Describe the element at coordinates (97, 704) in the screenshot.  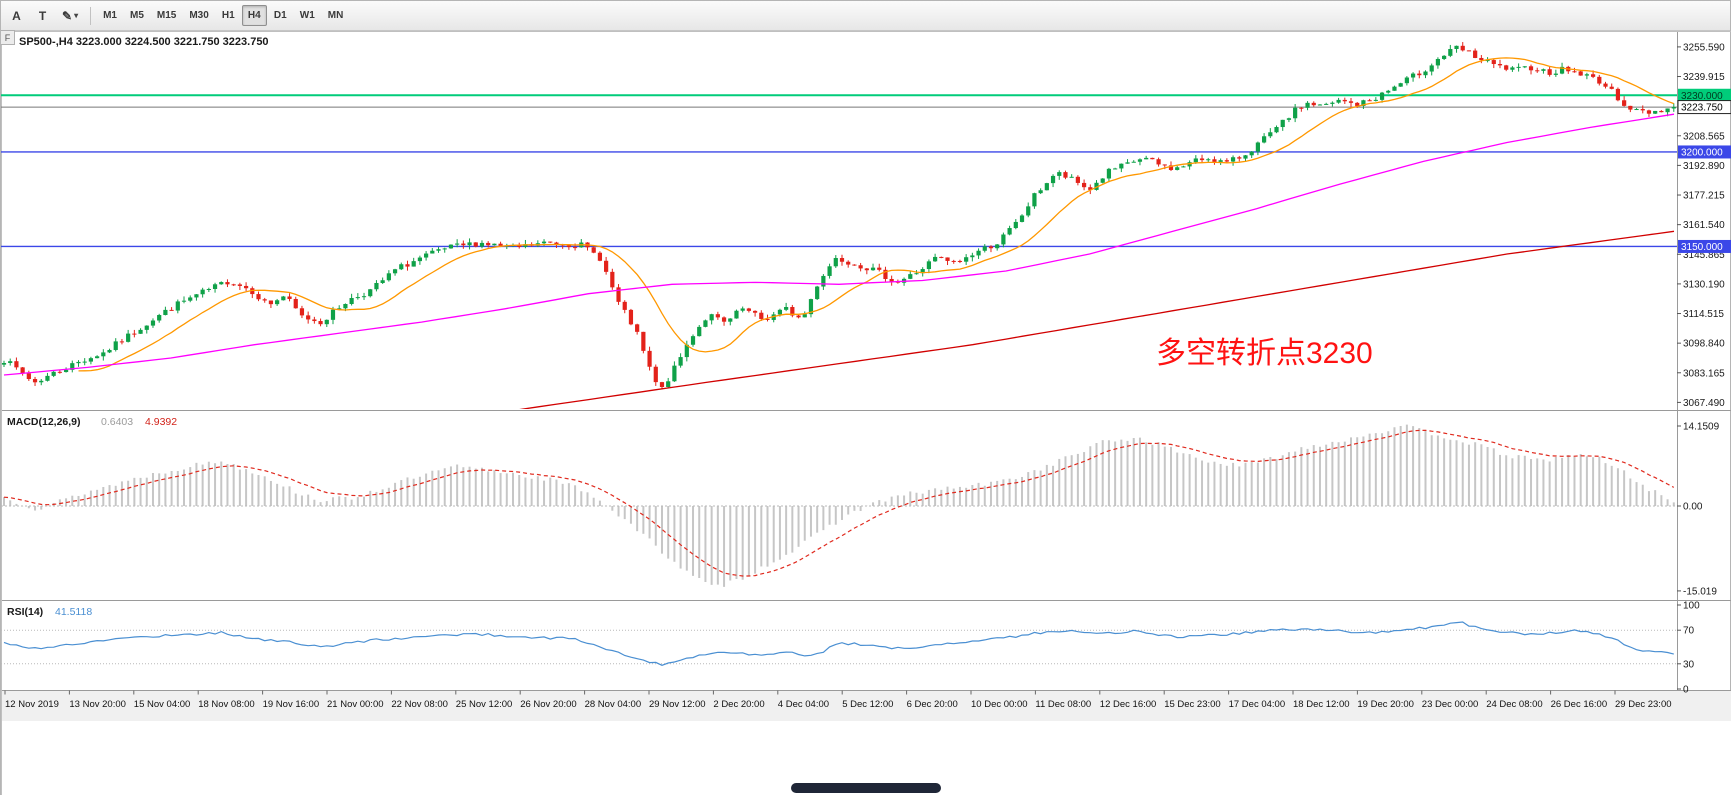
I see `time-axis-label: 13 Nov 20:00` at that location.